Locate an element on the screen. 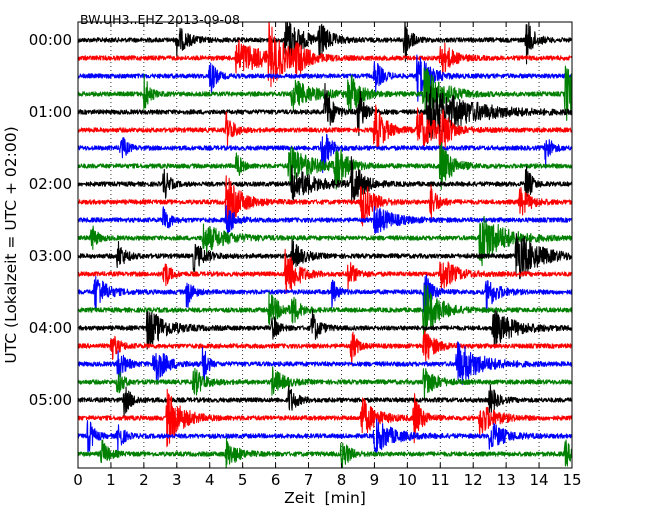 Image resolution: width=650 pixels, height=520 pixels. y-tick-label: 05:00 is located at coordinates (50, 400).